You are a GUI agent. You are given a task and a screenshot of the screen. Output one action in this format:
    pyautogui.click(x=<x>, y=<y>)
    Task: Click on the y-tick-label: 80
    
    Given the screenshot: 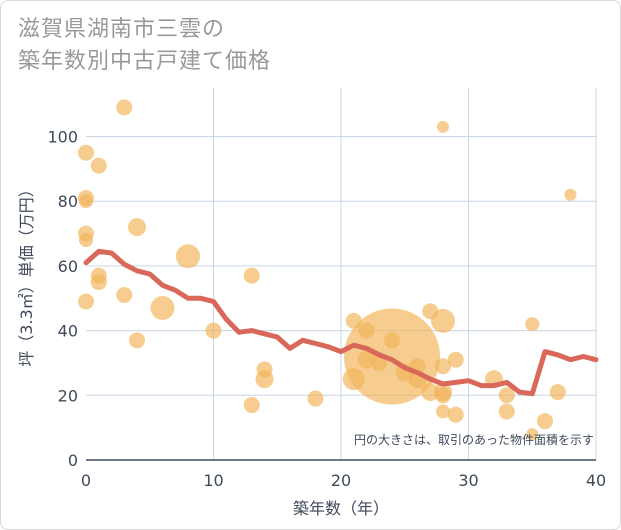 What is the action you would take?
    pyautogui.click(x=68, y=201)
    